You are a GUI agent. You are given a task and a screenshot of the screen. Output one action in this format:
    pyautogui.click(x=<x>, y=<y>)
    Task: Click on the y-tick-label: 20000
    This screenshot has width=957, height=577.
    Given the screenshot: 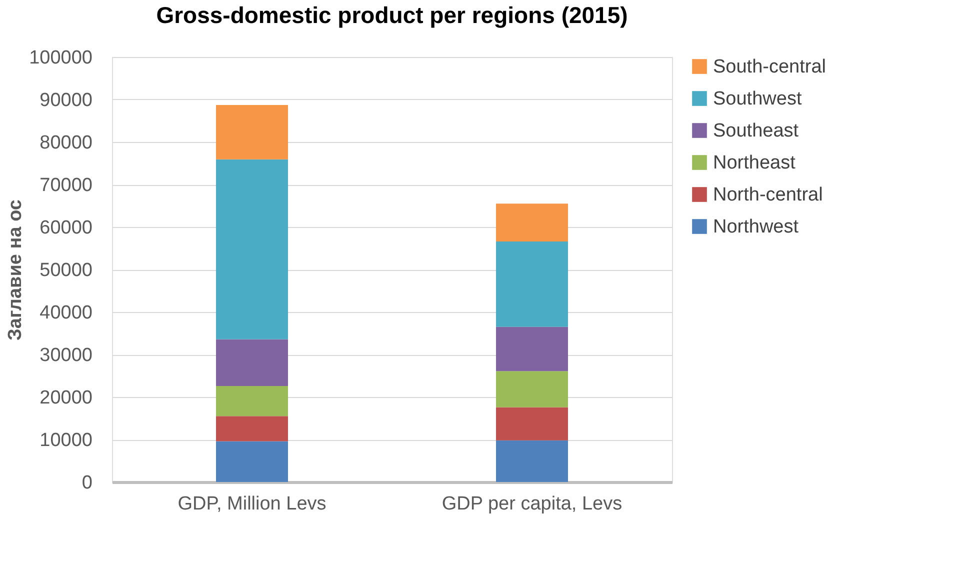 What is the action you would take?
    pyautogui.click(x=66, y=398)
    